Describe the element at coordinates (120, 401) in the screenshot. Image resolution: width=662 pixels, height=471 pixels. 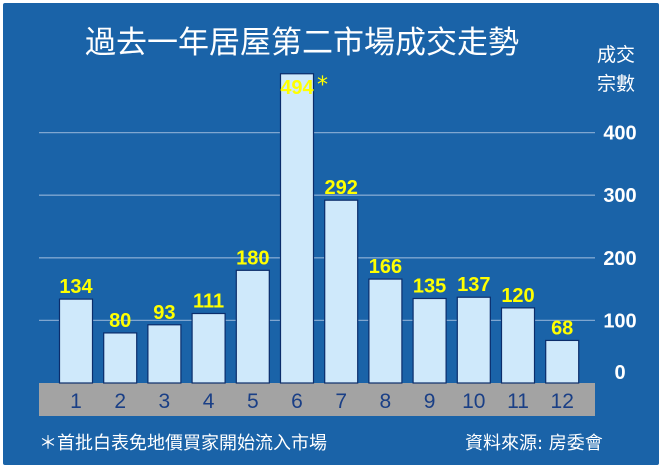
I see `x-tick-label: 2` at that location.